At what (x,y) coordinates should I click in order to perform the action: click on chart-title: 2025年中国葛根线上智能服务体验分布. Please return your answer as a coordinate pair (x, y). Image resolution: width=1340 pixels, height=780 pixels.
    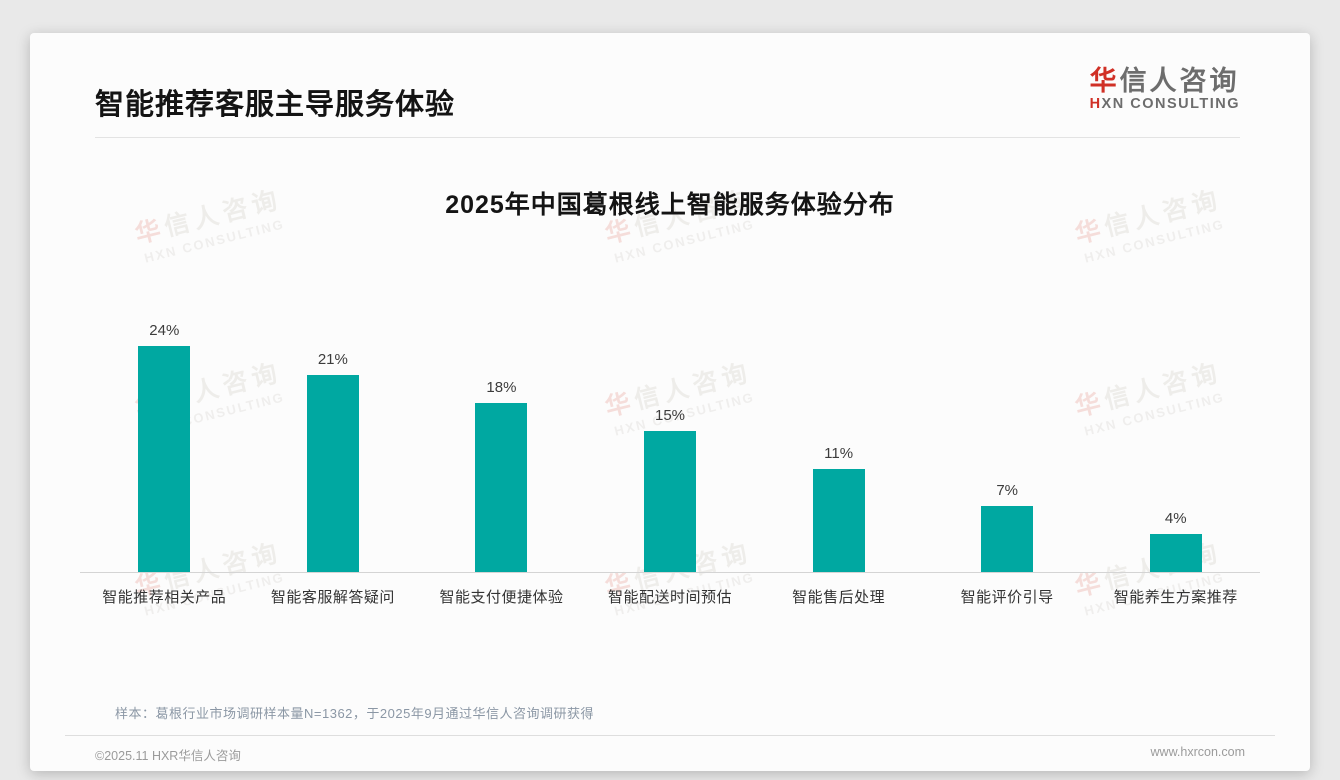
    Looking at the image, I should click on (670, 205).